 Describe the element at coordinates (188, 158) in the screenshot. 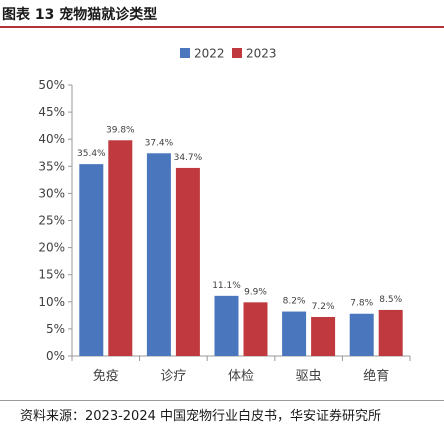

I see `data-label: 34.7%` at that location.